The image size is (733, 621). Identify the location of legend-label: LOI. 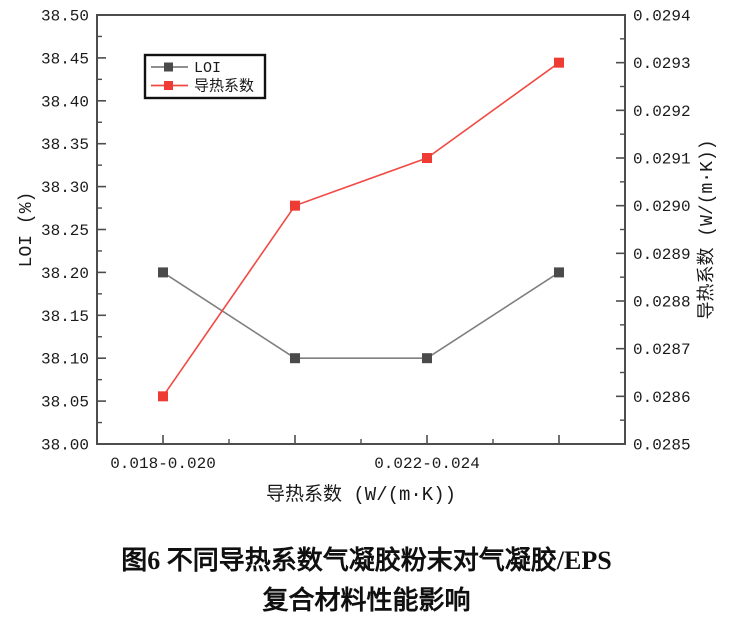
(207, 68).